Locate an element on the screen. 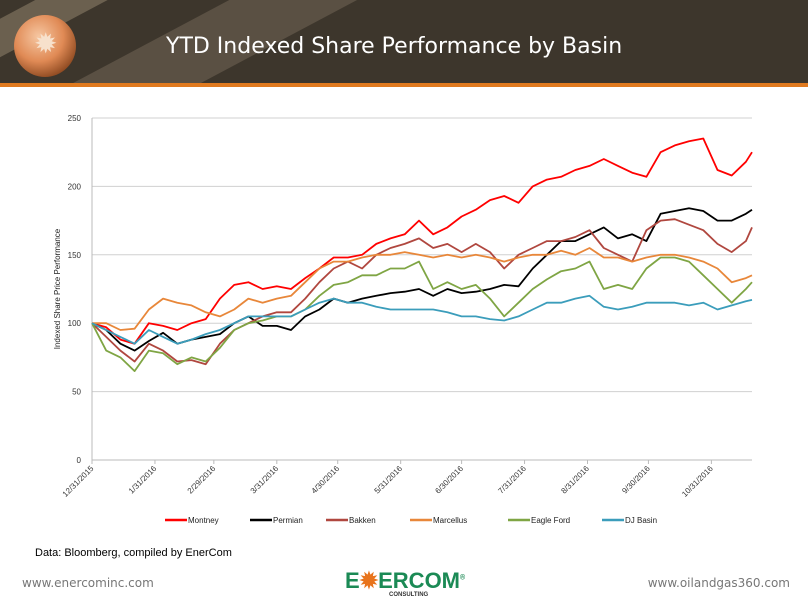 This screenshot has height=607, width=808. x-tick-label: 5/31/2016 is located at coordinates (389, 480).